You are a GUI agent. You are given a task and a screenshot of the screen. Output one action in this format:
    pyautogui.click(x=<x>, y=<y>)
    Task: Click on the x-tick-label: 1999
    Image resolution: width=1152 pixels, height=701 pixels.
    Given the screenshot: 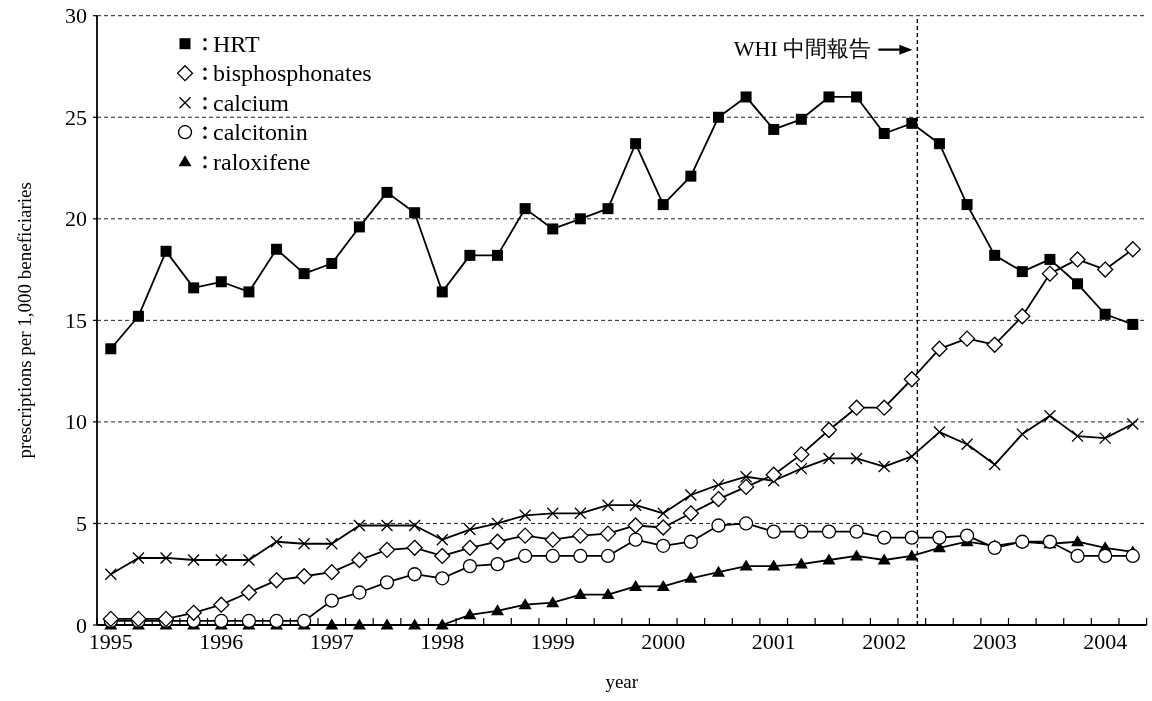 What is the action you would take?
    pyautogui.click(x=552, y=641)
    